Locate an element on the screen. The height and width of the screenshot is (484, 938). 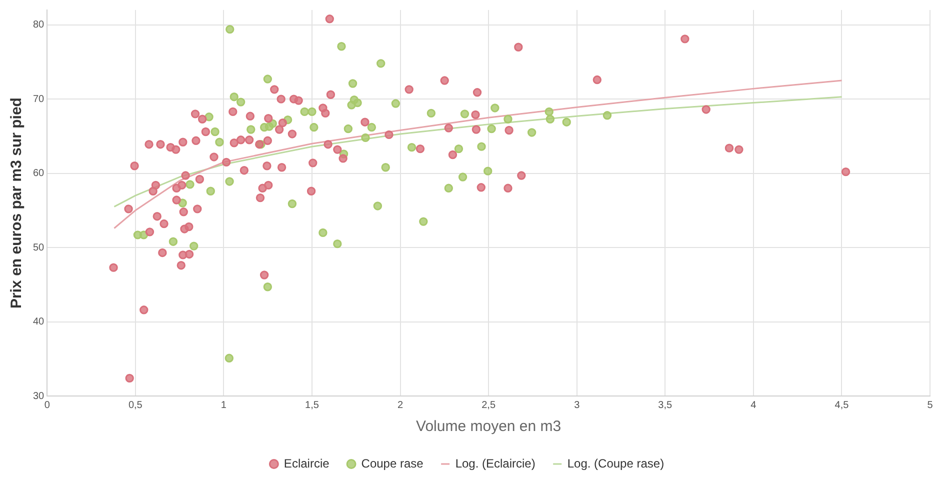
legend-label: Coupe rase is located at coordinates (392, 463).